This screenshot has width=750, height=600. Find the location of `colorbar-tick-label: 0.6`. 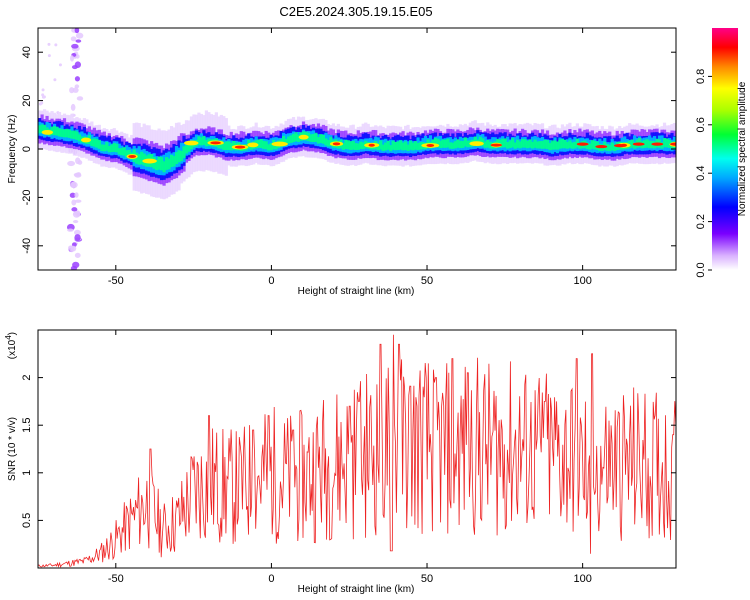

colorbar-tick-label: 0.6 is located at coordinates (701, 124).